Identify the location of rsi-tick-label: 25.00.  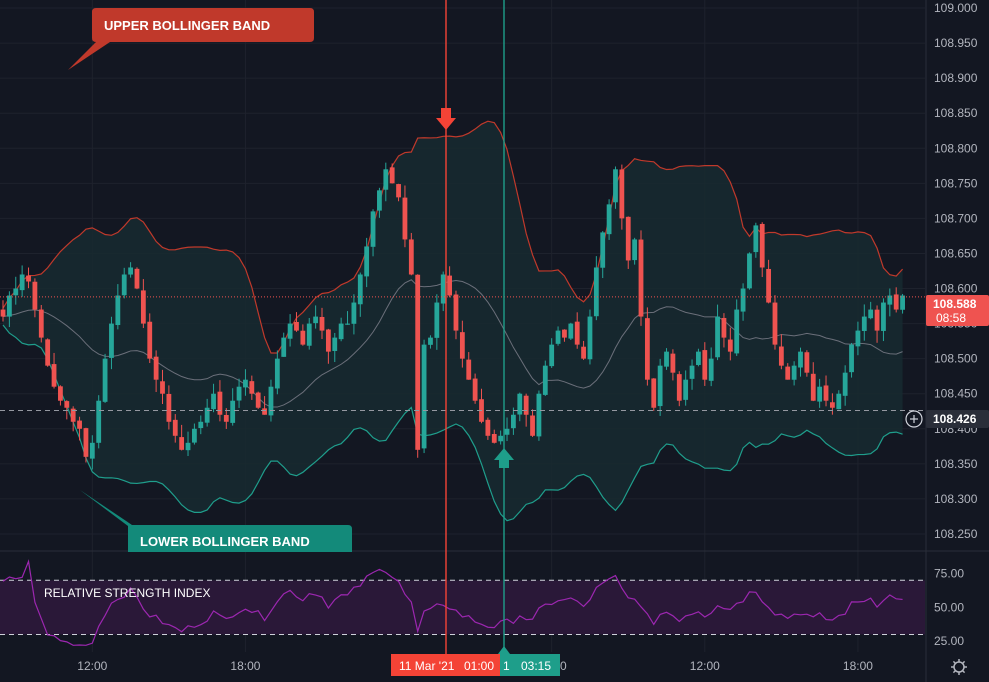
(949, 641).